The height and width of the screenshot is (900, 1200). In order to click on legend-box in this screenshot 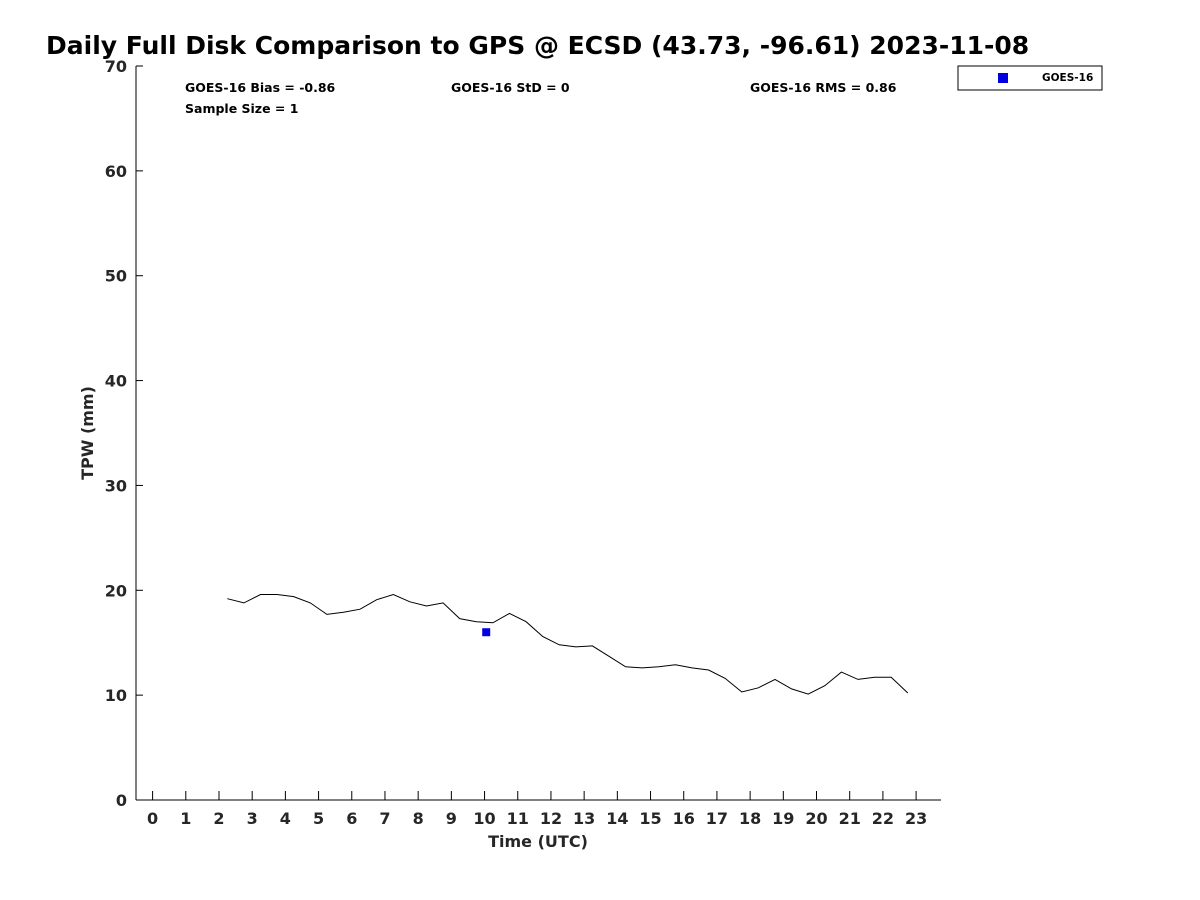, I will do `click(1030, 78)`.